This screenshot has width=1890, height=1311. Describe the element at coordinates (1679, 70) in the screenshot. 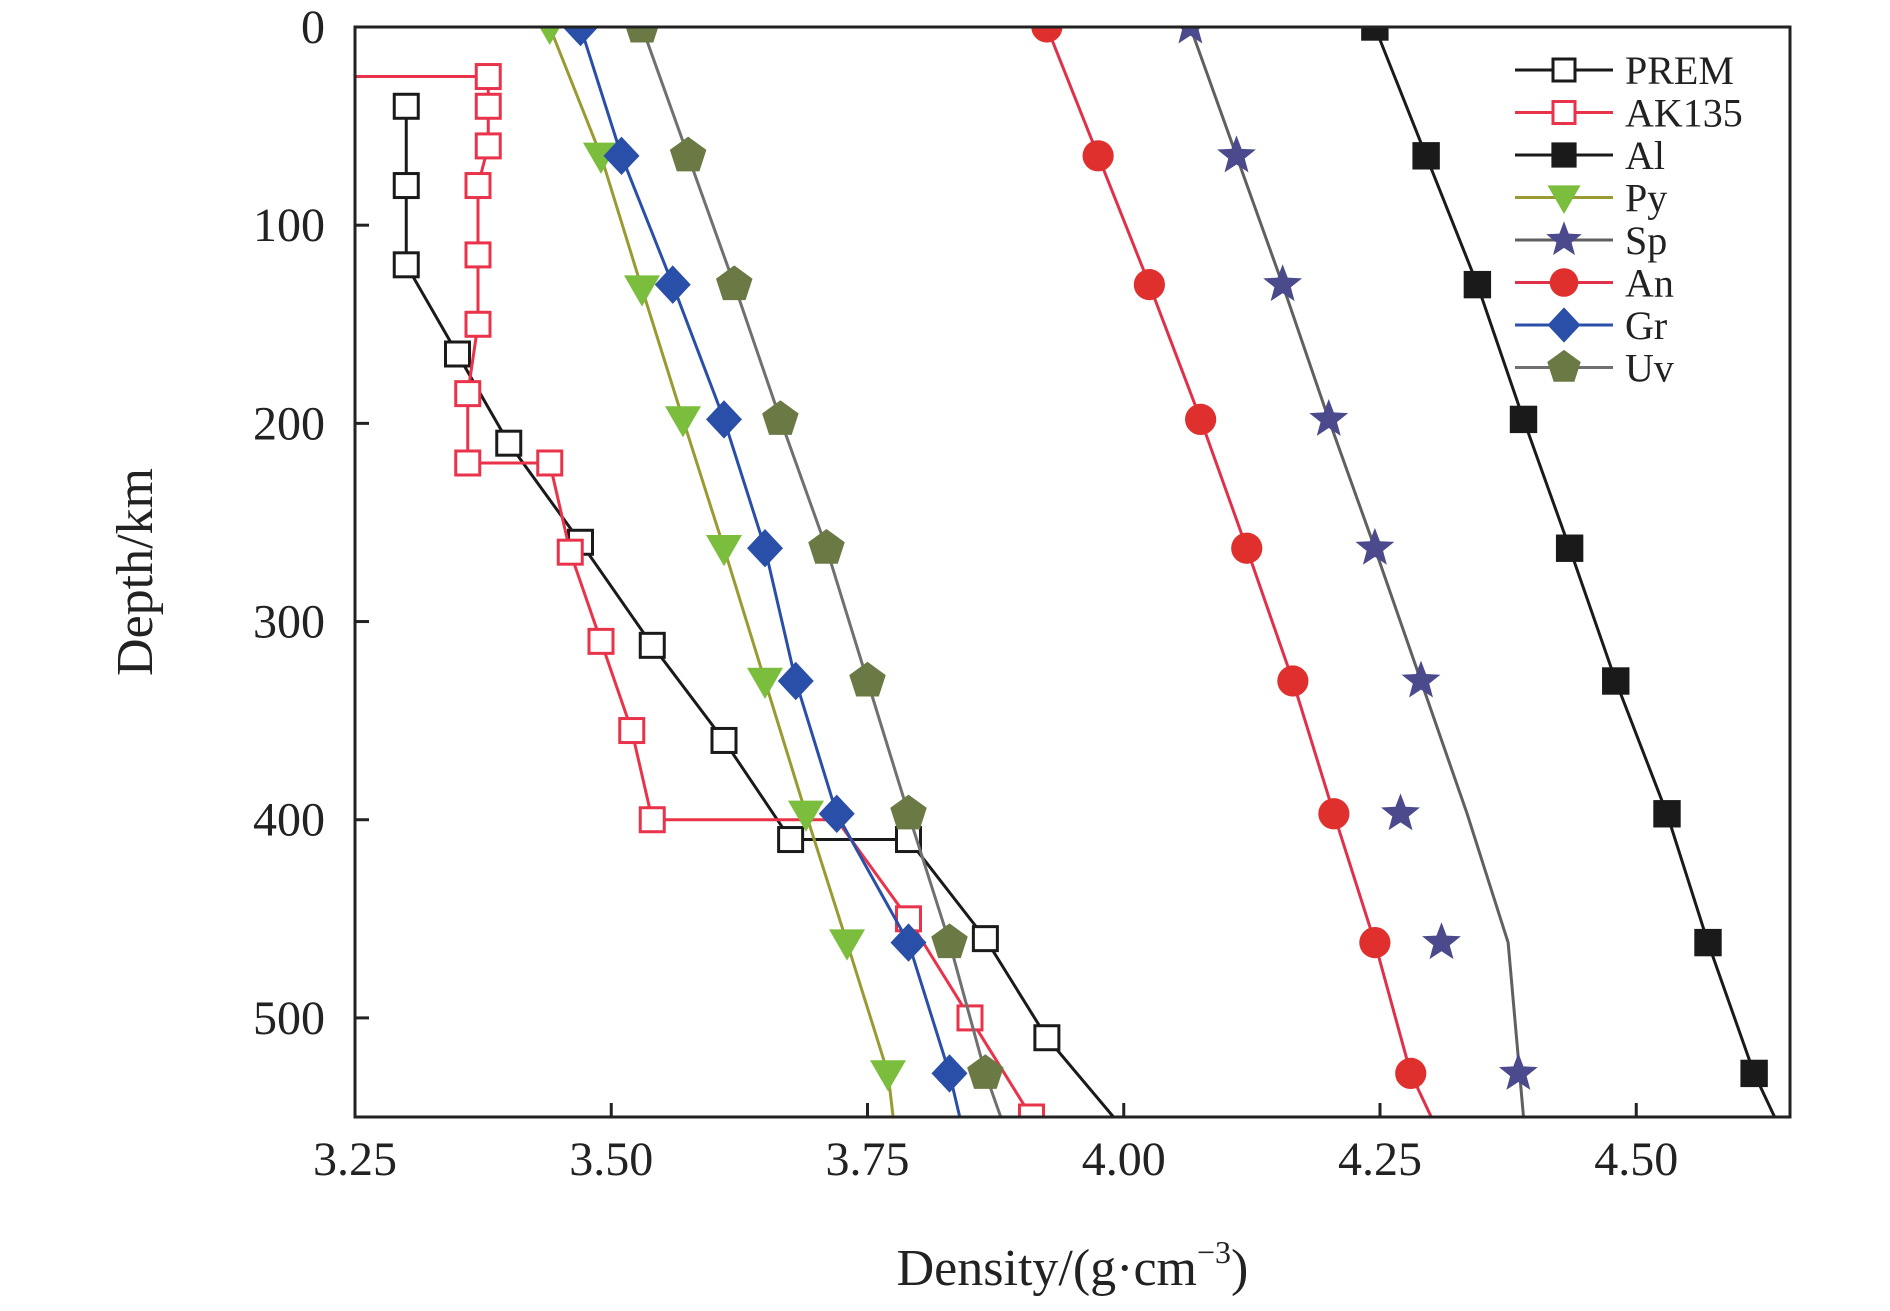

I see `legend-label: PREM` at that location.